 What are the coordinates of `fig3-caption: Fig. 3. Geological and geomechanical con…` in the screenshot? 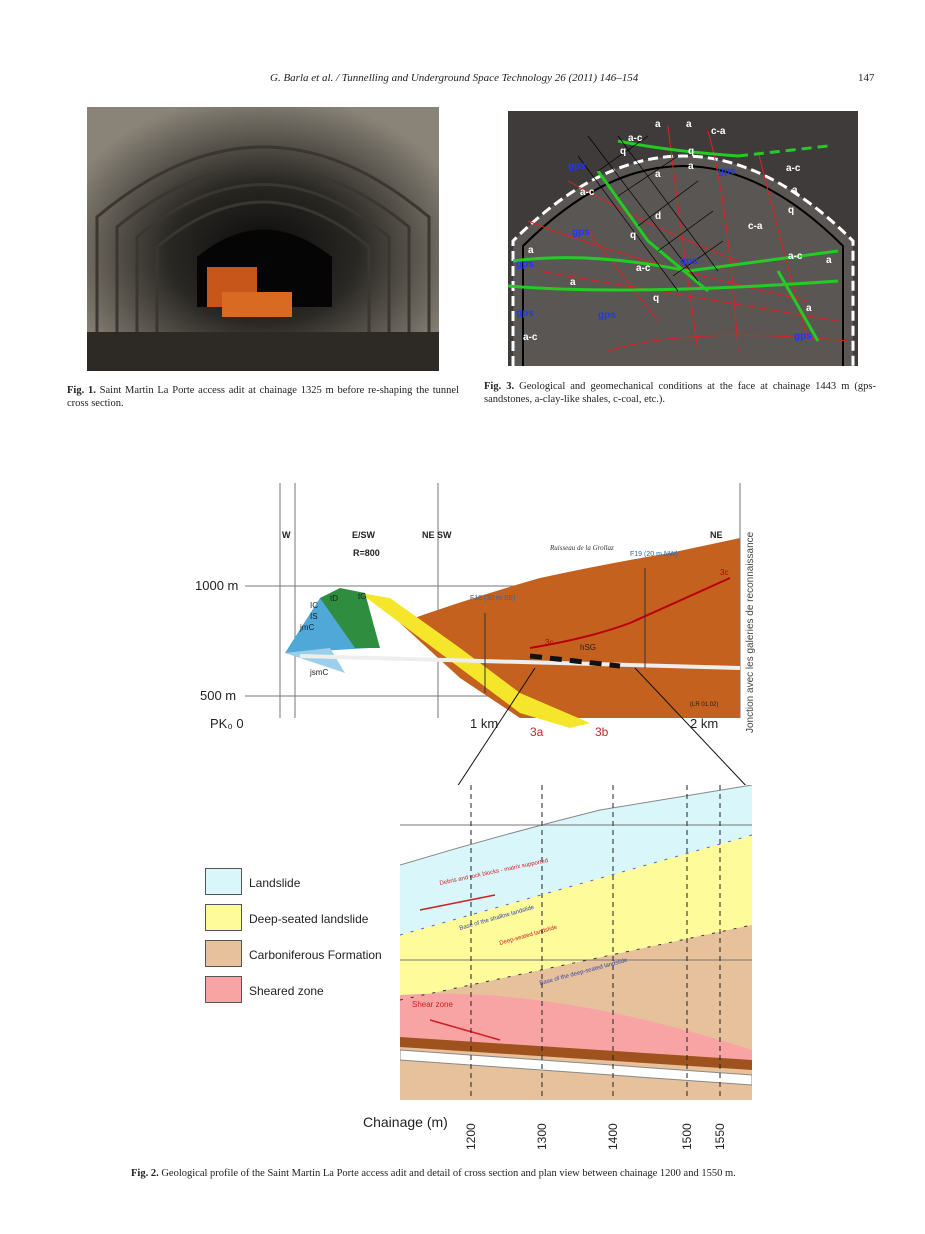 It's located at (680, 393).